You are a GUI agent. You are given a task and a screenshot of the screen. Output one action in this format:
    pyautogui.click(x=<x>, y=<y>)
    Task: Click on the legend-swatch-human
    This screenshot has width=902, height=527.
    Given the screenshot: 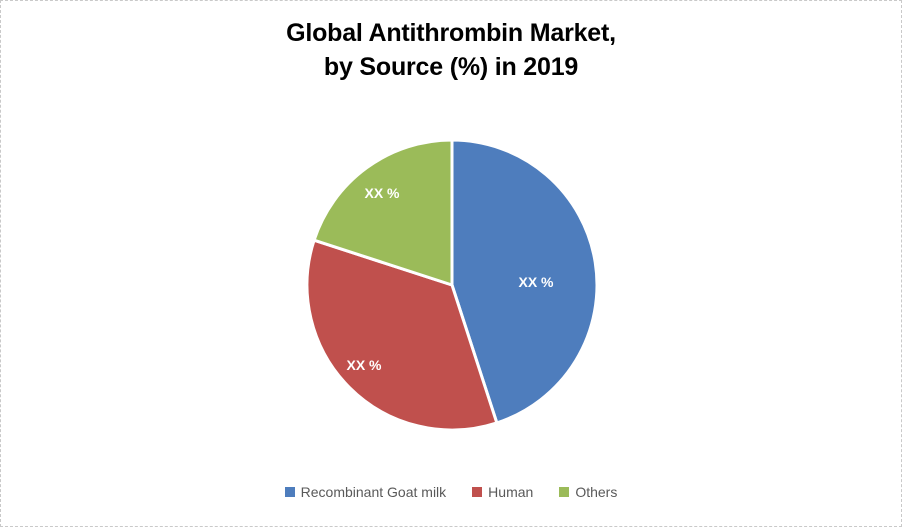 What is the action you would take?
    pyautogui.click(x=477, y=492)
    